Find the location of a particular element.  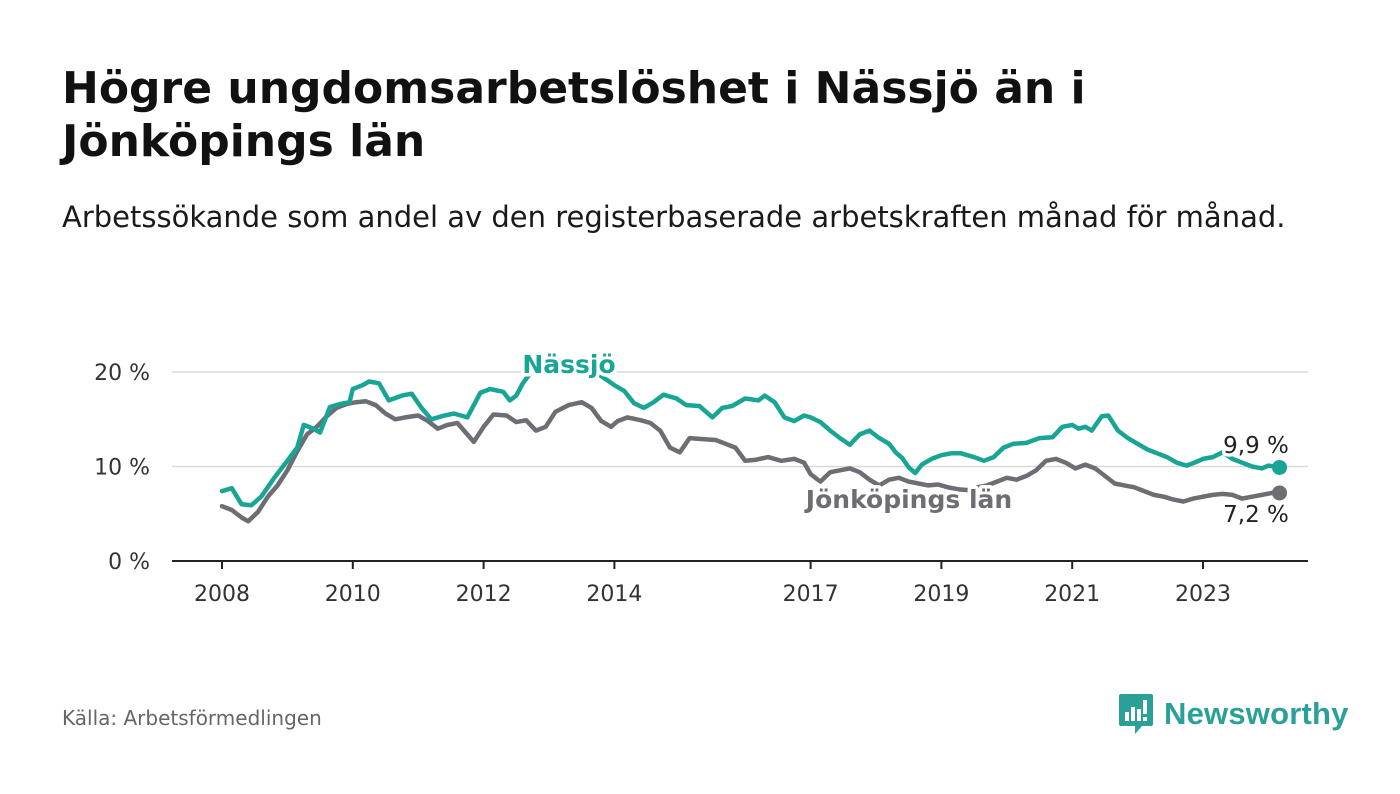

end-label-lan: 7,2 % is located at coordinates (1256, 515).